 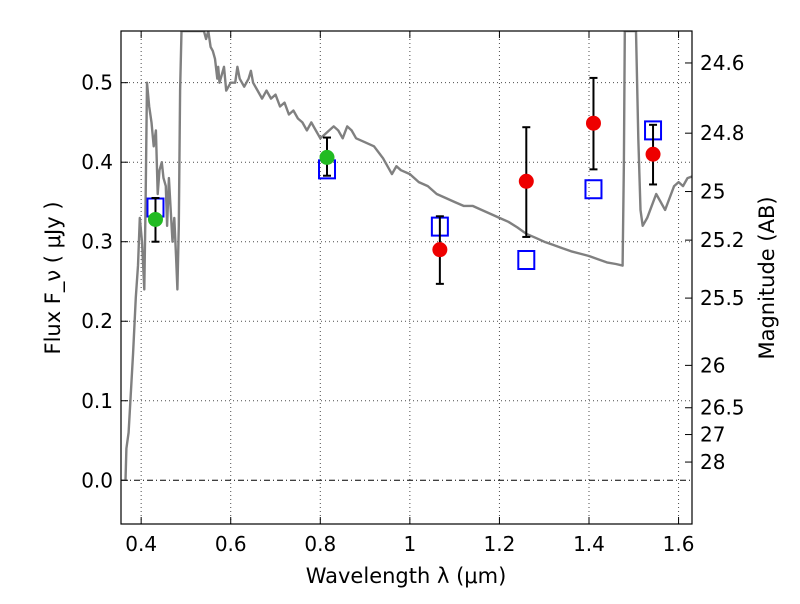 I want to click on magnitude-tick-label: 25.2, so click(x=722, y=240).